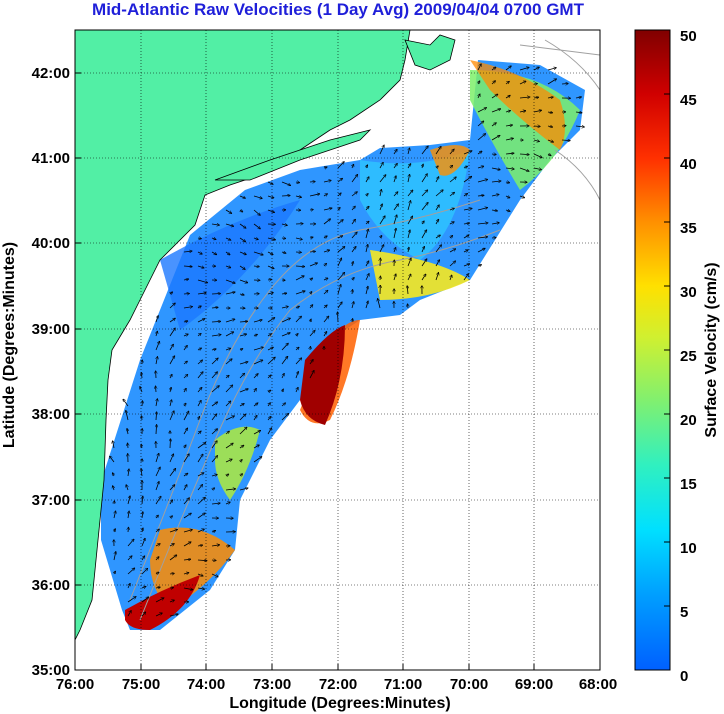 The width and height of the screenshot is (724, 714). What do you see at coordinates (51, 158) in the screenshot?
I see `y-tick-label: 41:00` at bounding box center [51, 158].